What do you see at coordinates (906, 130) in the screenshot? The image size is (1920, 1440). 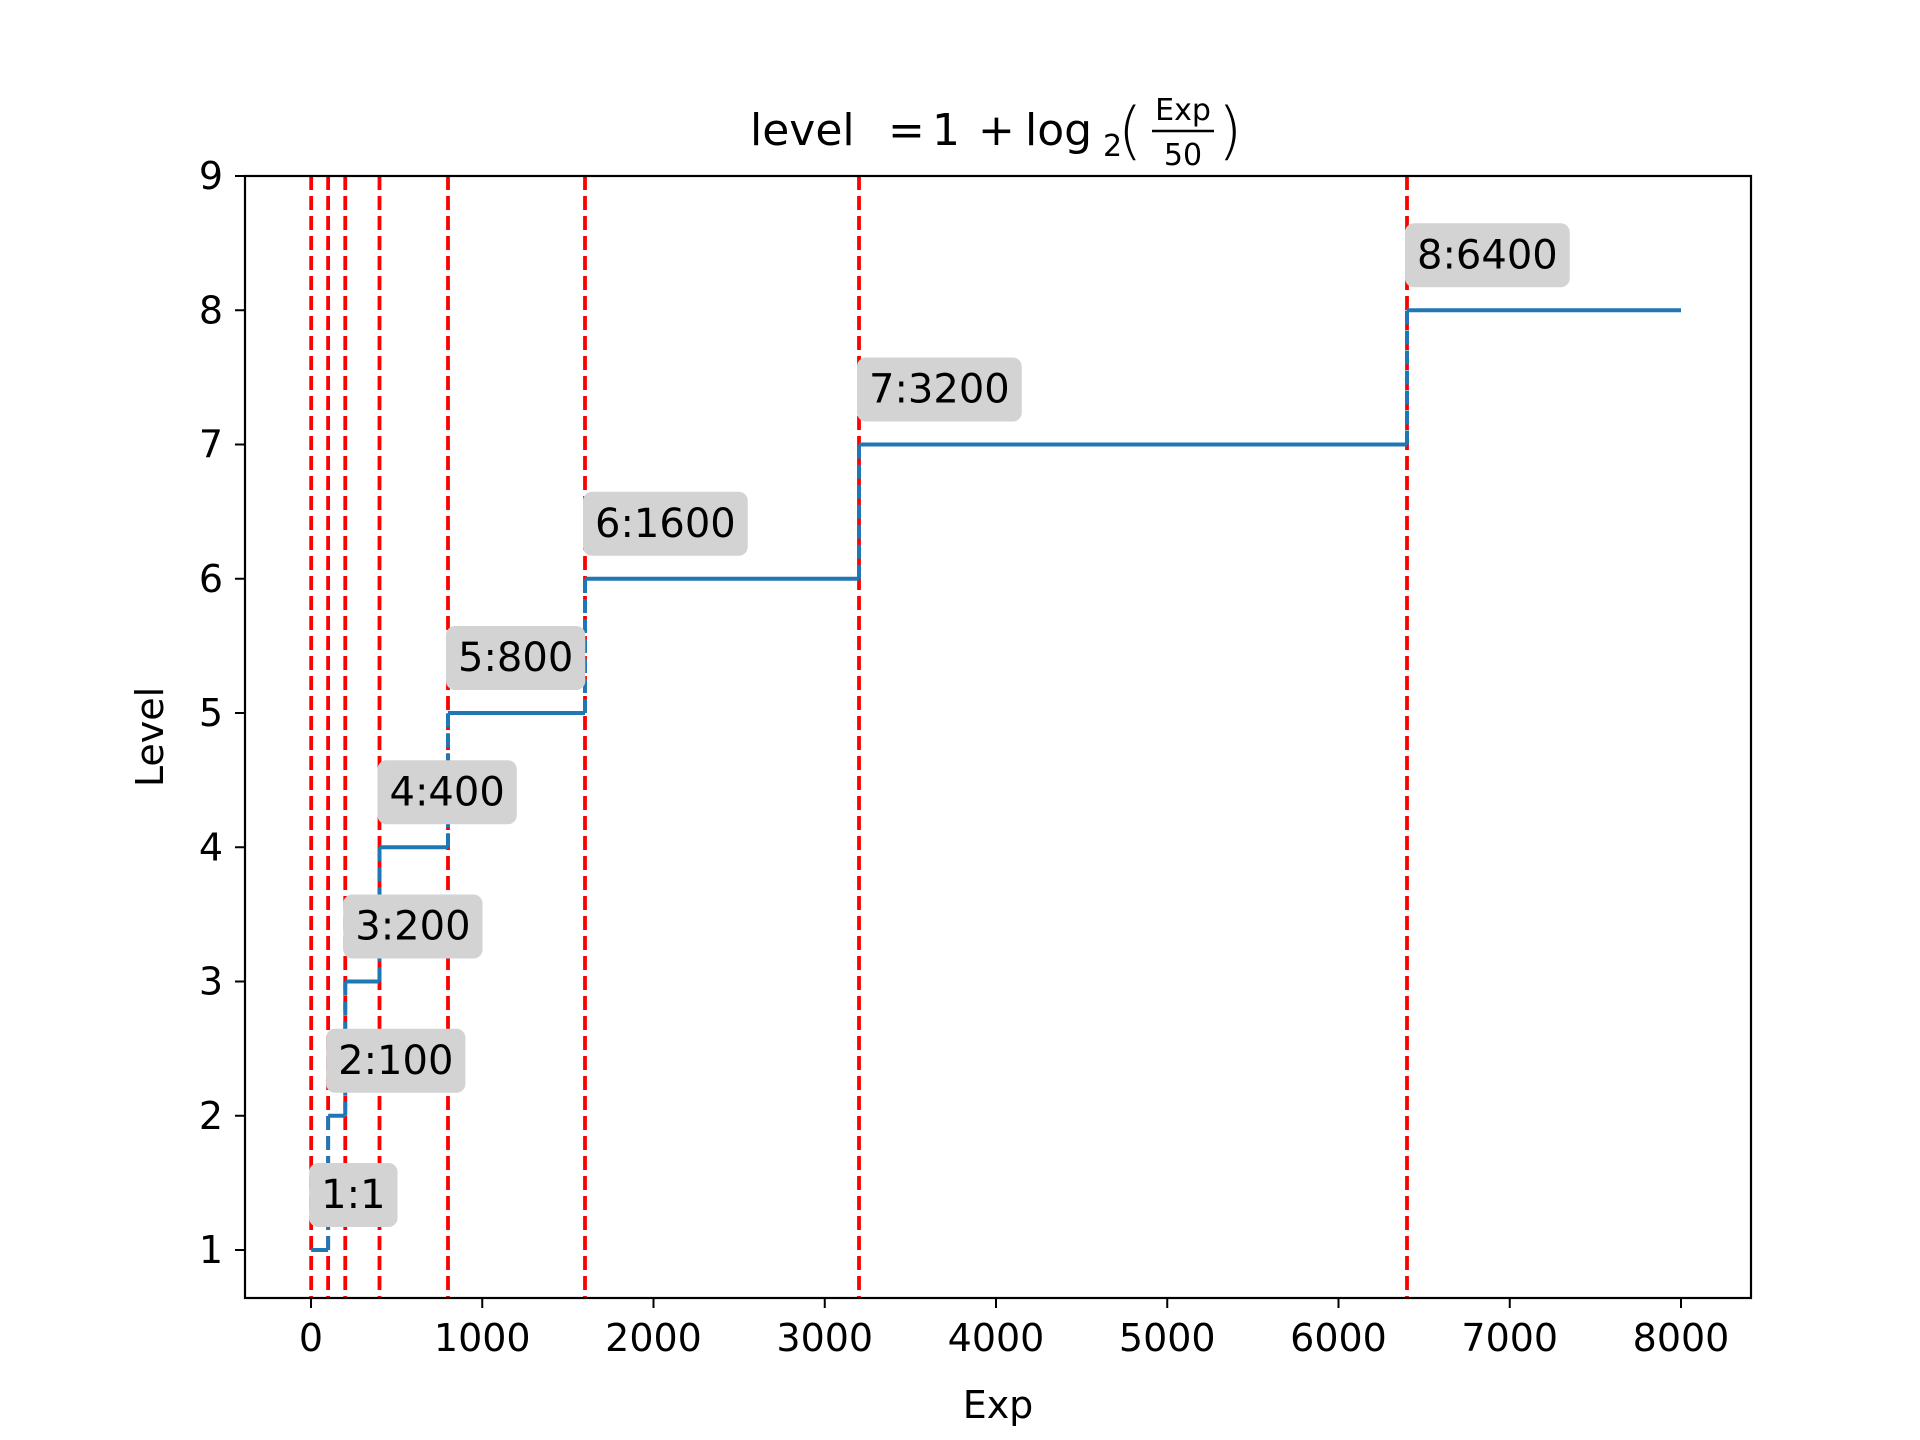 I see `title-equals: =` at bounding box center [906, 130].